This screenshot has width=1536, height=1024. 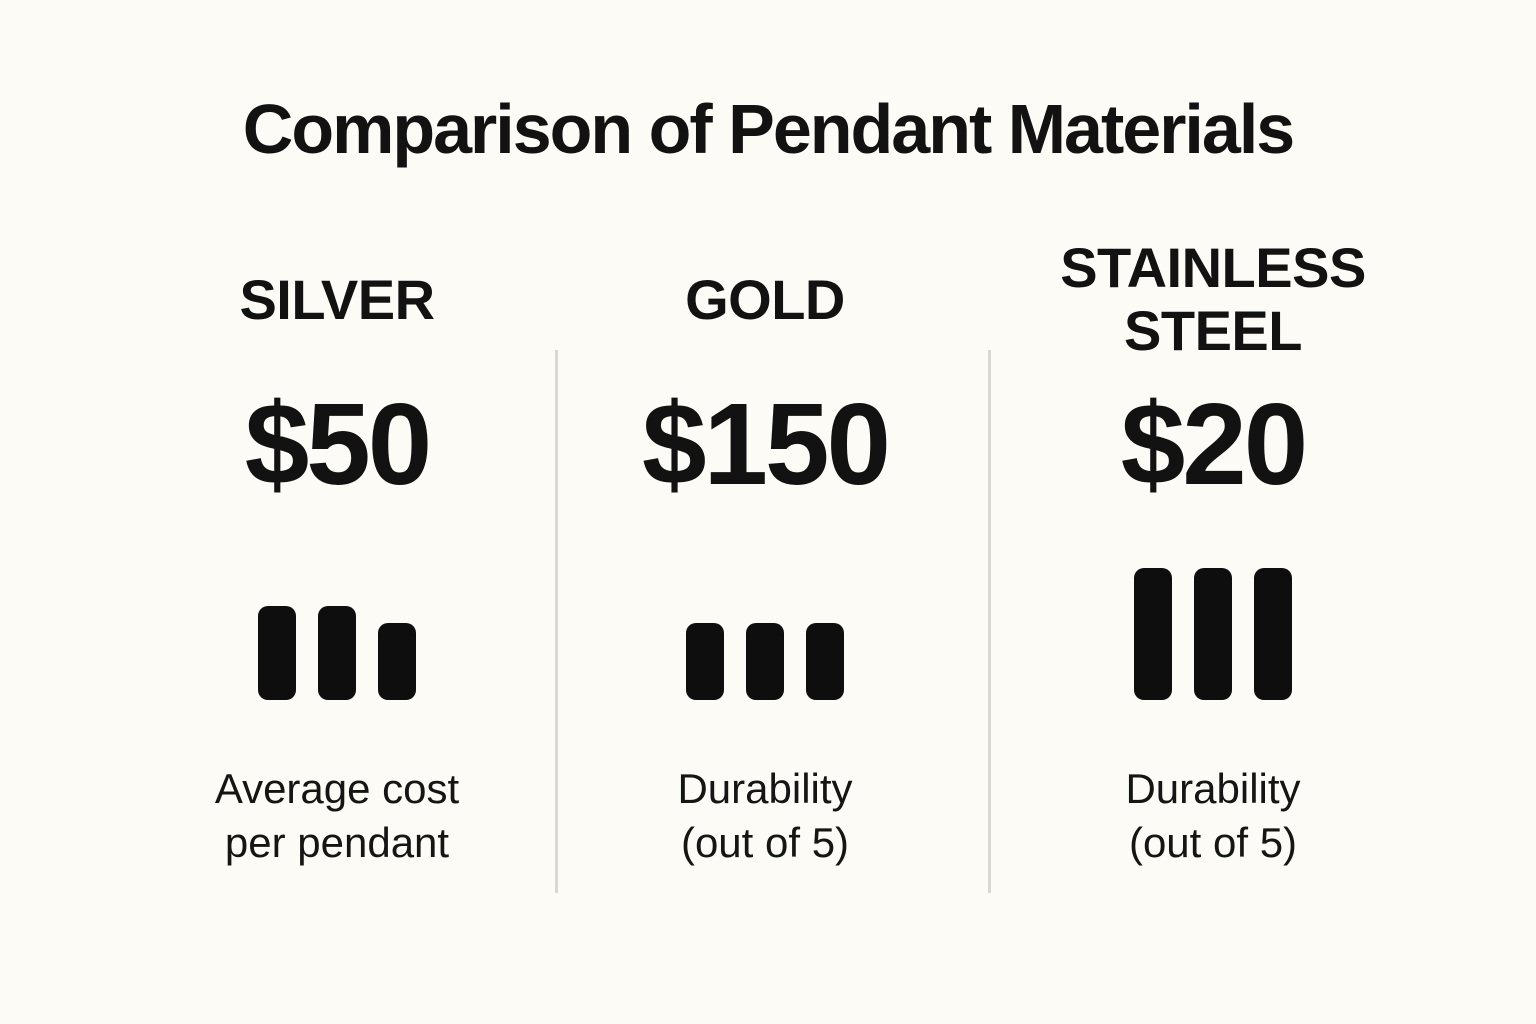 I want to click on column-gold-caption: Durability (out of 5), so click(x=765, y=815).